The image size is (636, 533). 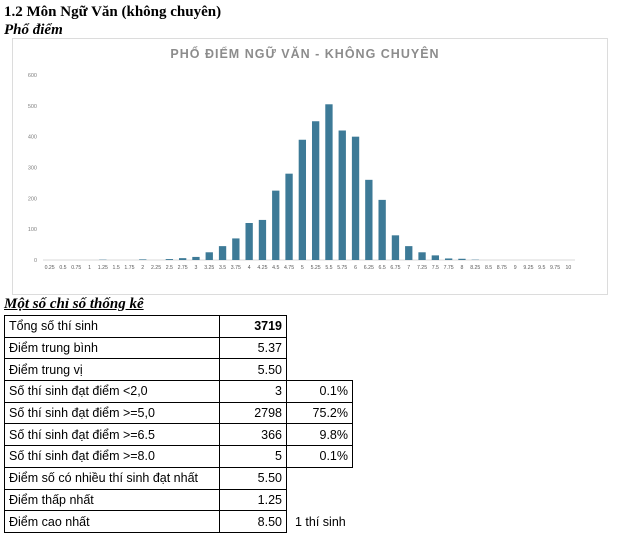 What do you see at coordinates (112, 457) in the screenshot?
I see `stats-label: Số thí sinh đạt điểm >=8.0` at bounding box center [112, 457].